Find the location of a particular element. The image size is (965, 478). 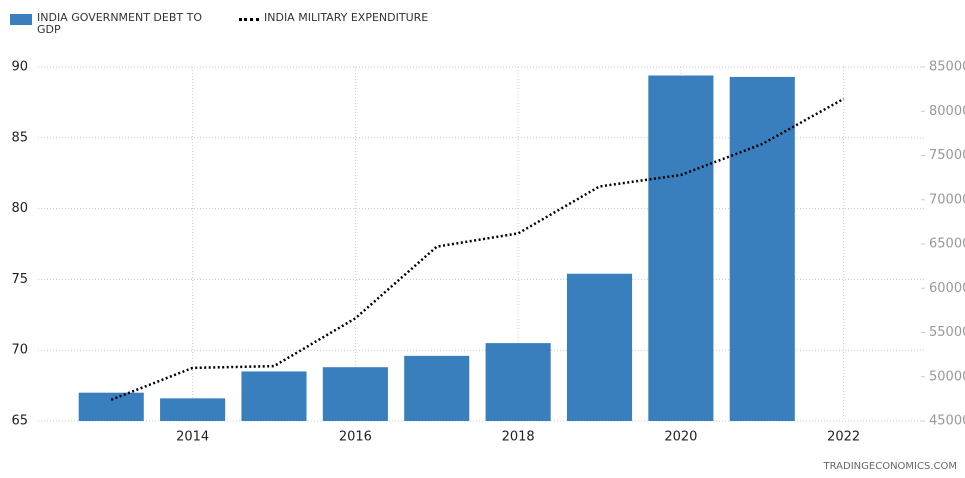

legend-item: INDIA GOVERNMENT DEBT TO GDP is located at coordinates (113, 24).